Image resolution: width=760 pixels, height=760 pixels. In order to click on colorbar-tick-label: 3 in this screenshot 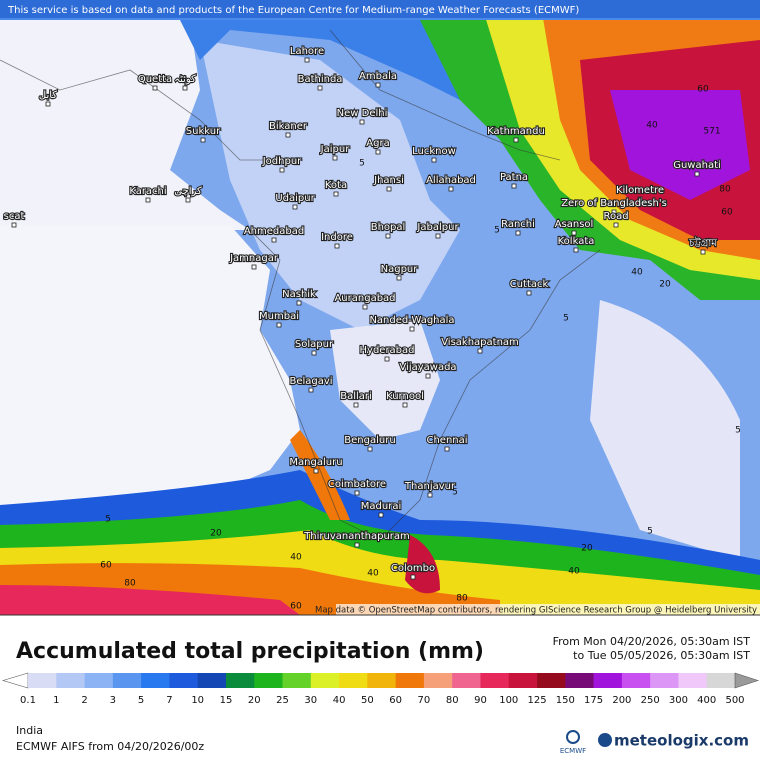, I will do `click(113, 700)`.